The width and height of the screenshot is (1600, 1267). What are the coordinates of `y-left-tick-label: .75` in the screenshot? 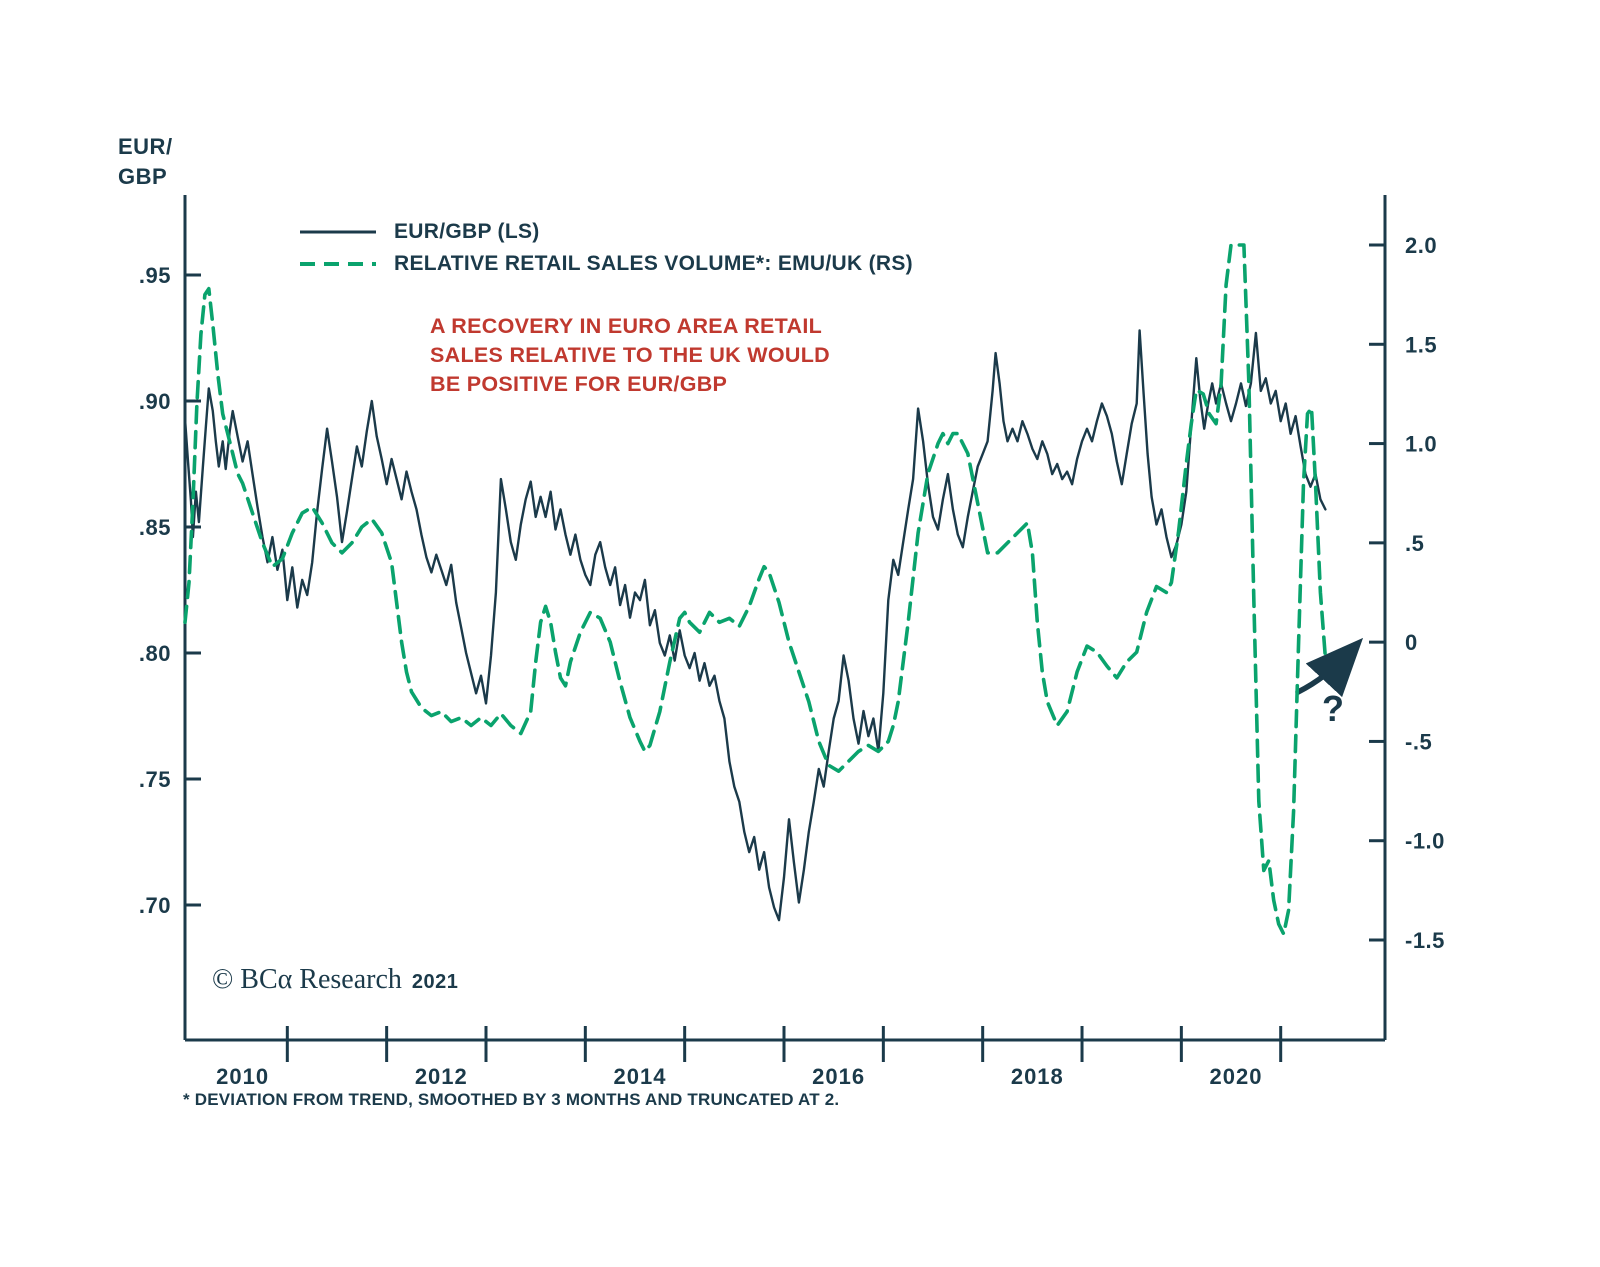 It's located at (155, 779).